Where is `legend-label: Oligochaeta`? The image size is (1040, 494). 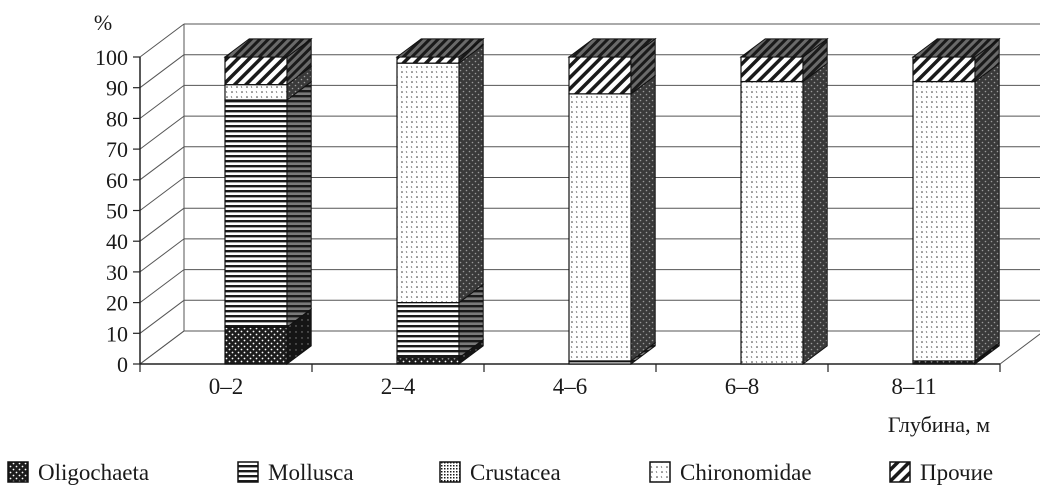 legend-label: Oligochaeta is located at coordinates (93, 472).